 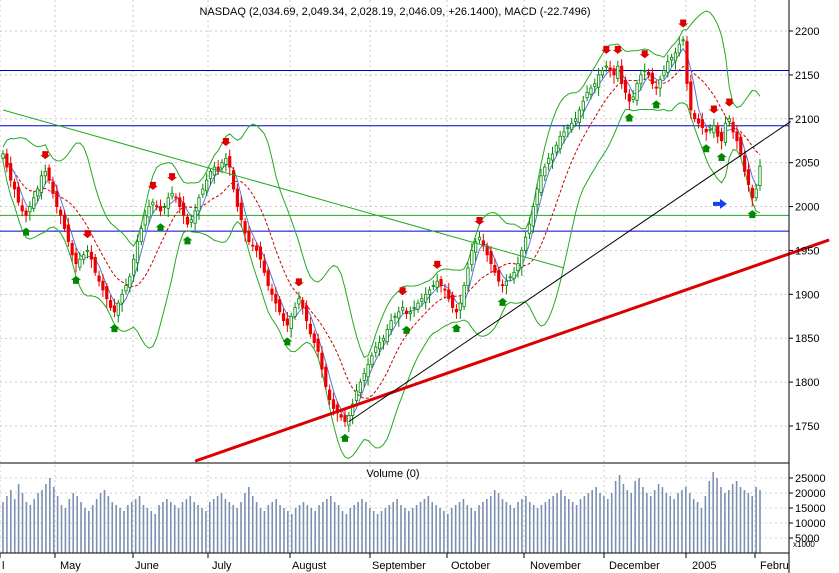 I want to click on volume-tick-label: 5000, so click(x=807, y=539).